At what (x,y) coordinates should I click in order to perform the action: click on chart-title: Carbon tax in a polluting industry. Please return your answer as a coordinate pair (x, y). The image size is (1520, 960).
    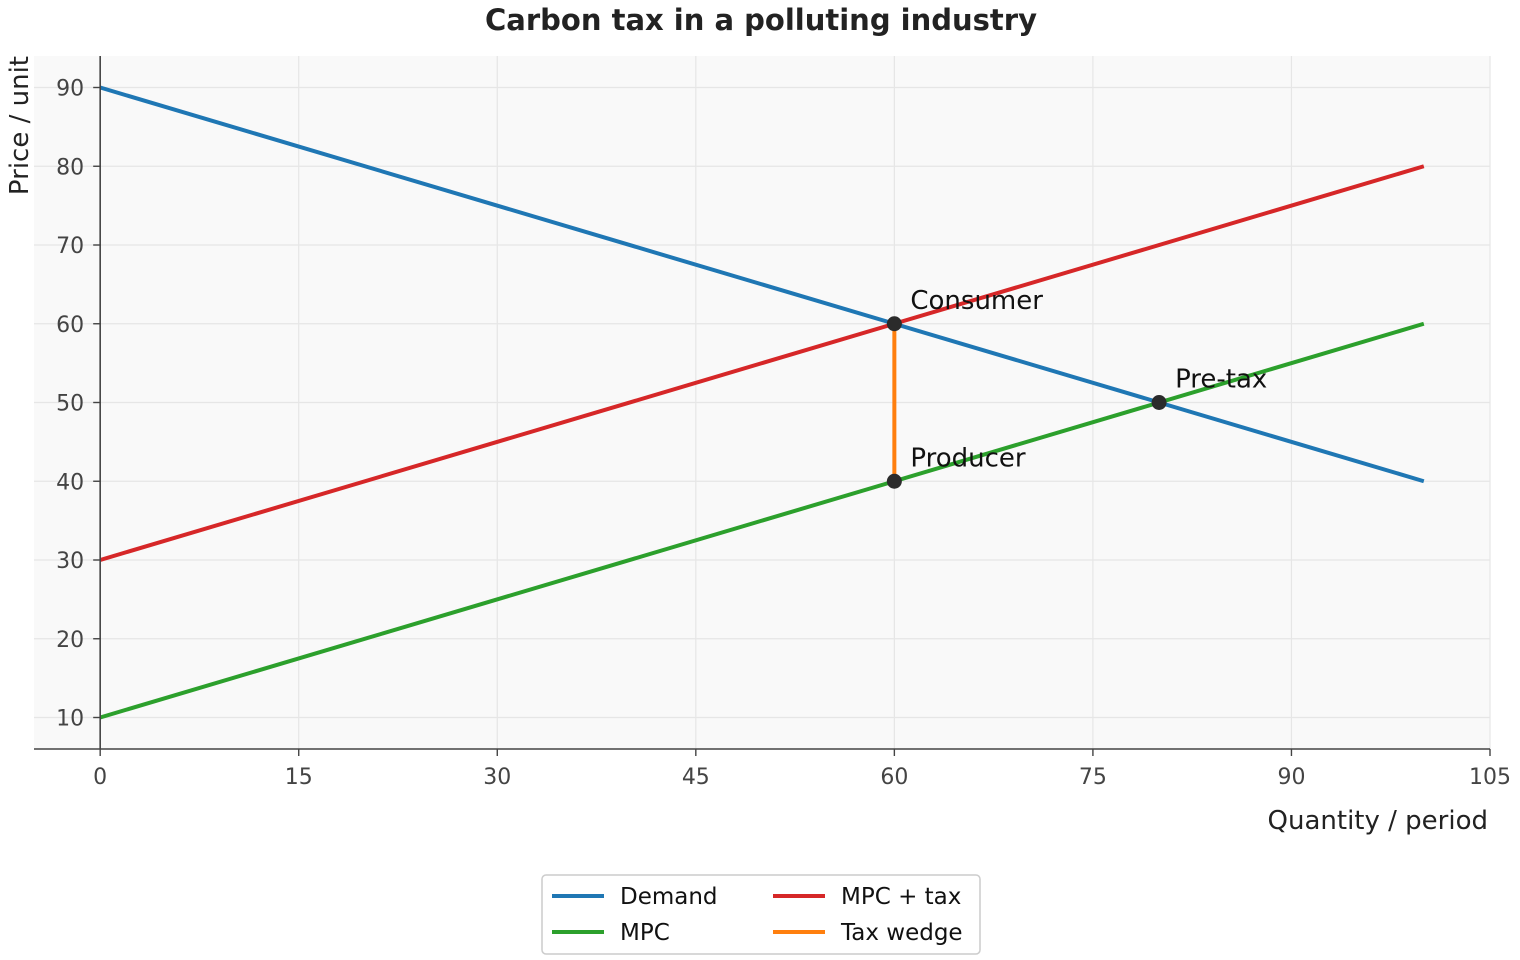
    Looking at the image, I should click on (761, 20).